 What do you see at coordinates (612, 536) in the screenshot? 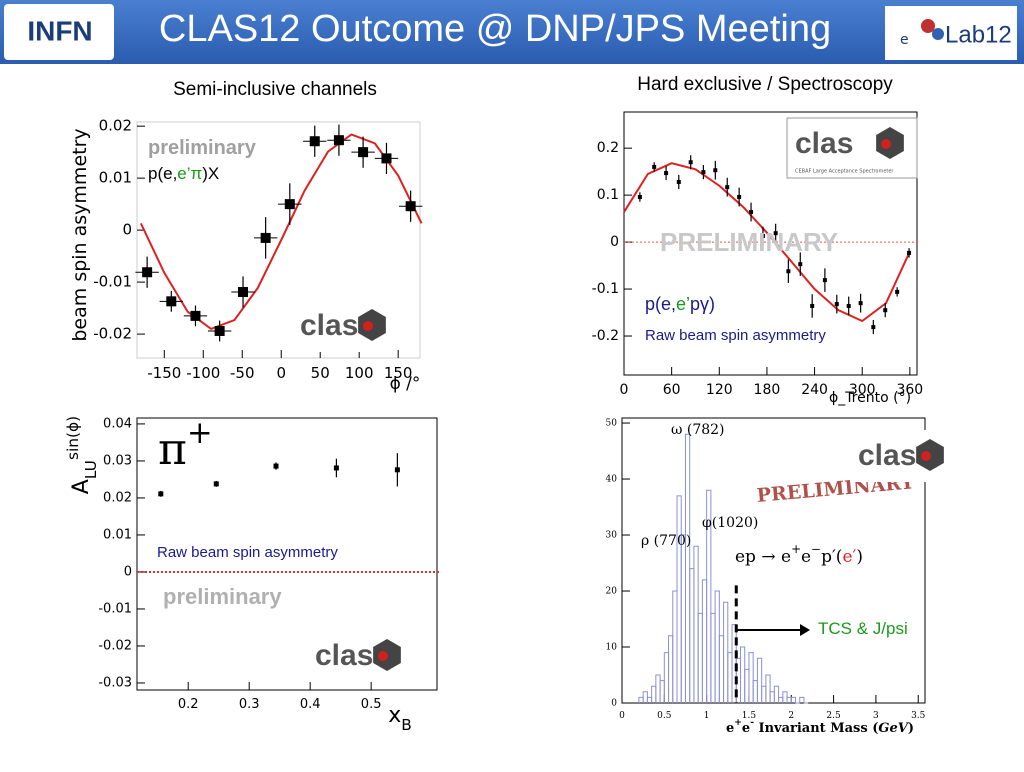
I see `y-tick-label: 30` at bounding box center [612, 536].